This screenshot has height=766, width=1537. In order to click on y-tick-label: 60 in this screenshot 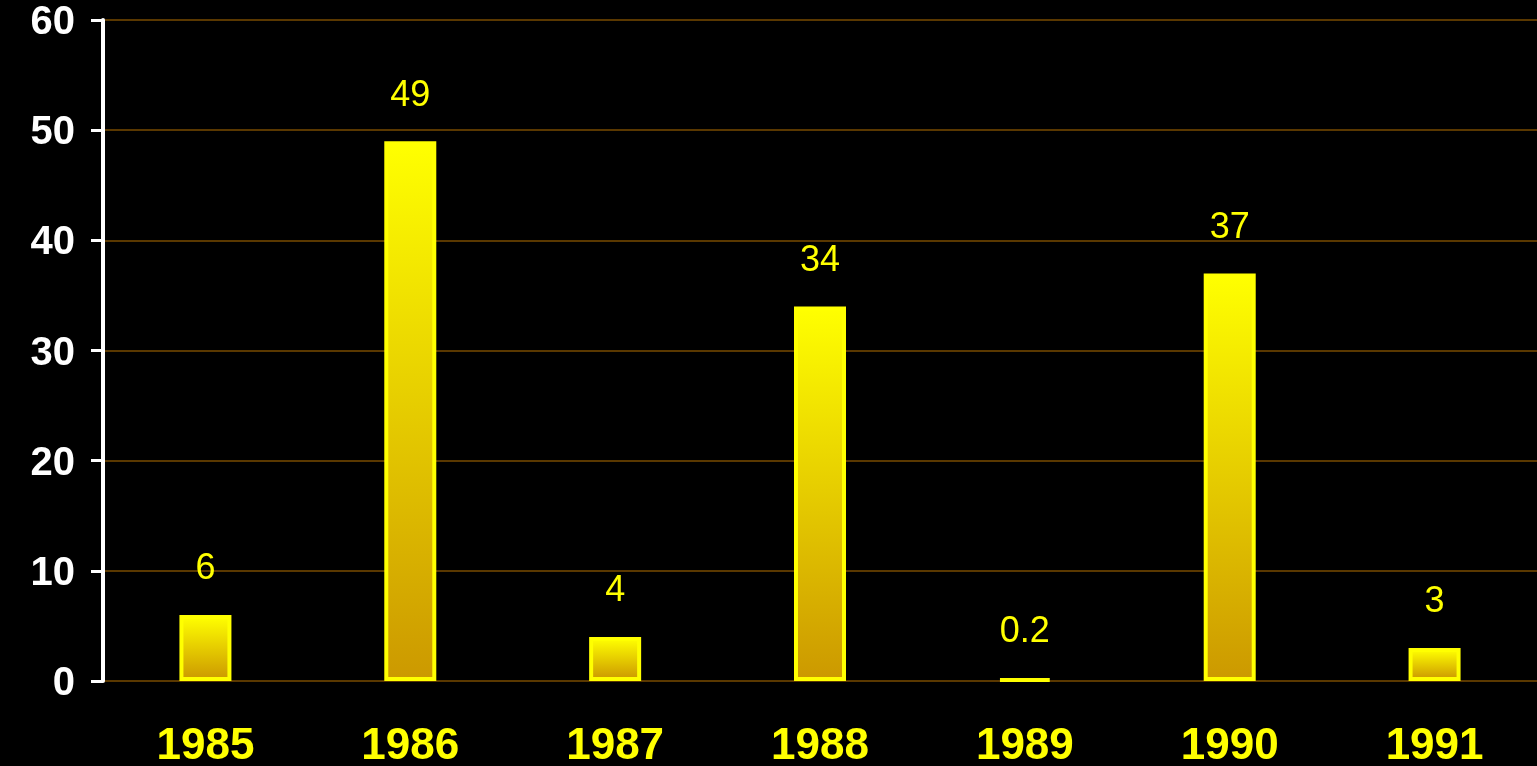, I will do `click(52, 21)`.